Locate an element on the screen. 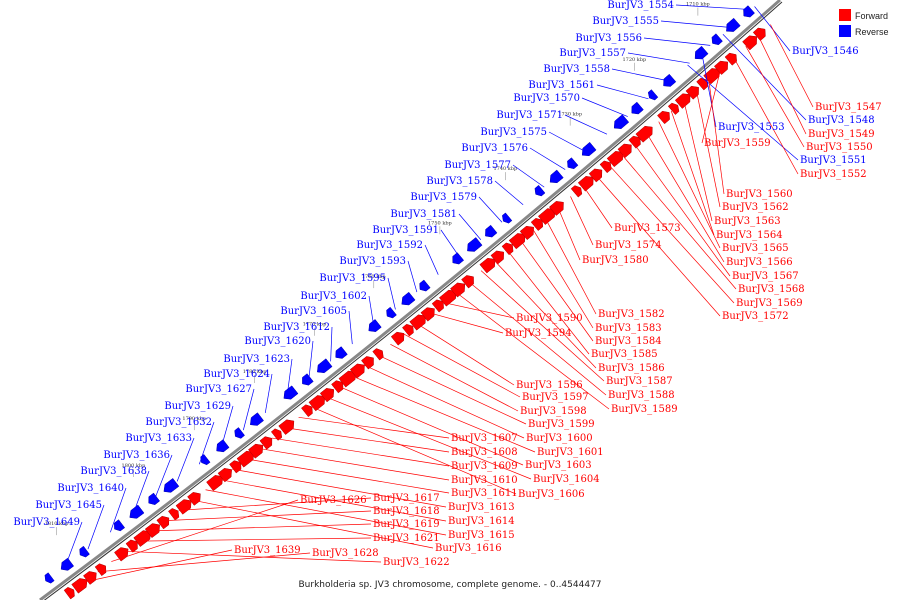 Image resolution: width=900 pixels, height=600 pixels. gene-label: BurJV3_1626 is located at coordinates (333, 500).